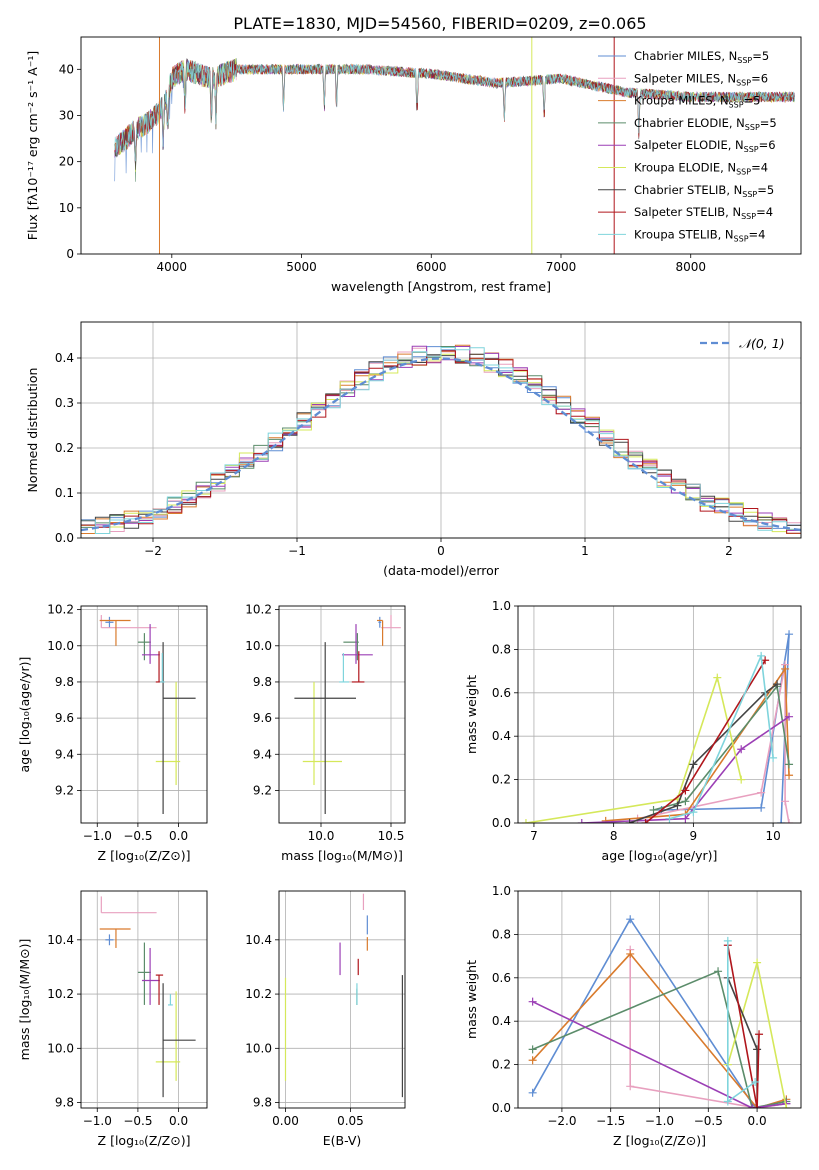  Describe the element at coordinates (342, 1140) in the screenshot. I see `x-axis-label: E(B-V)` at that location.